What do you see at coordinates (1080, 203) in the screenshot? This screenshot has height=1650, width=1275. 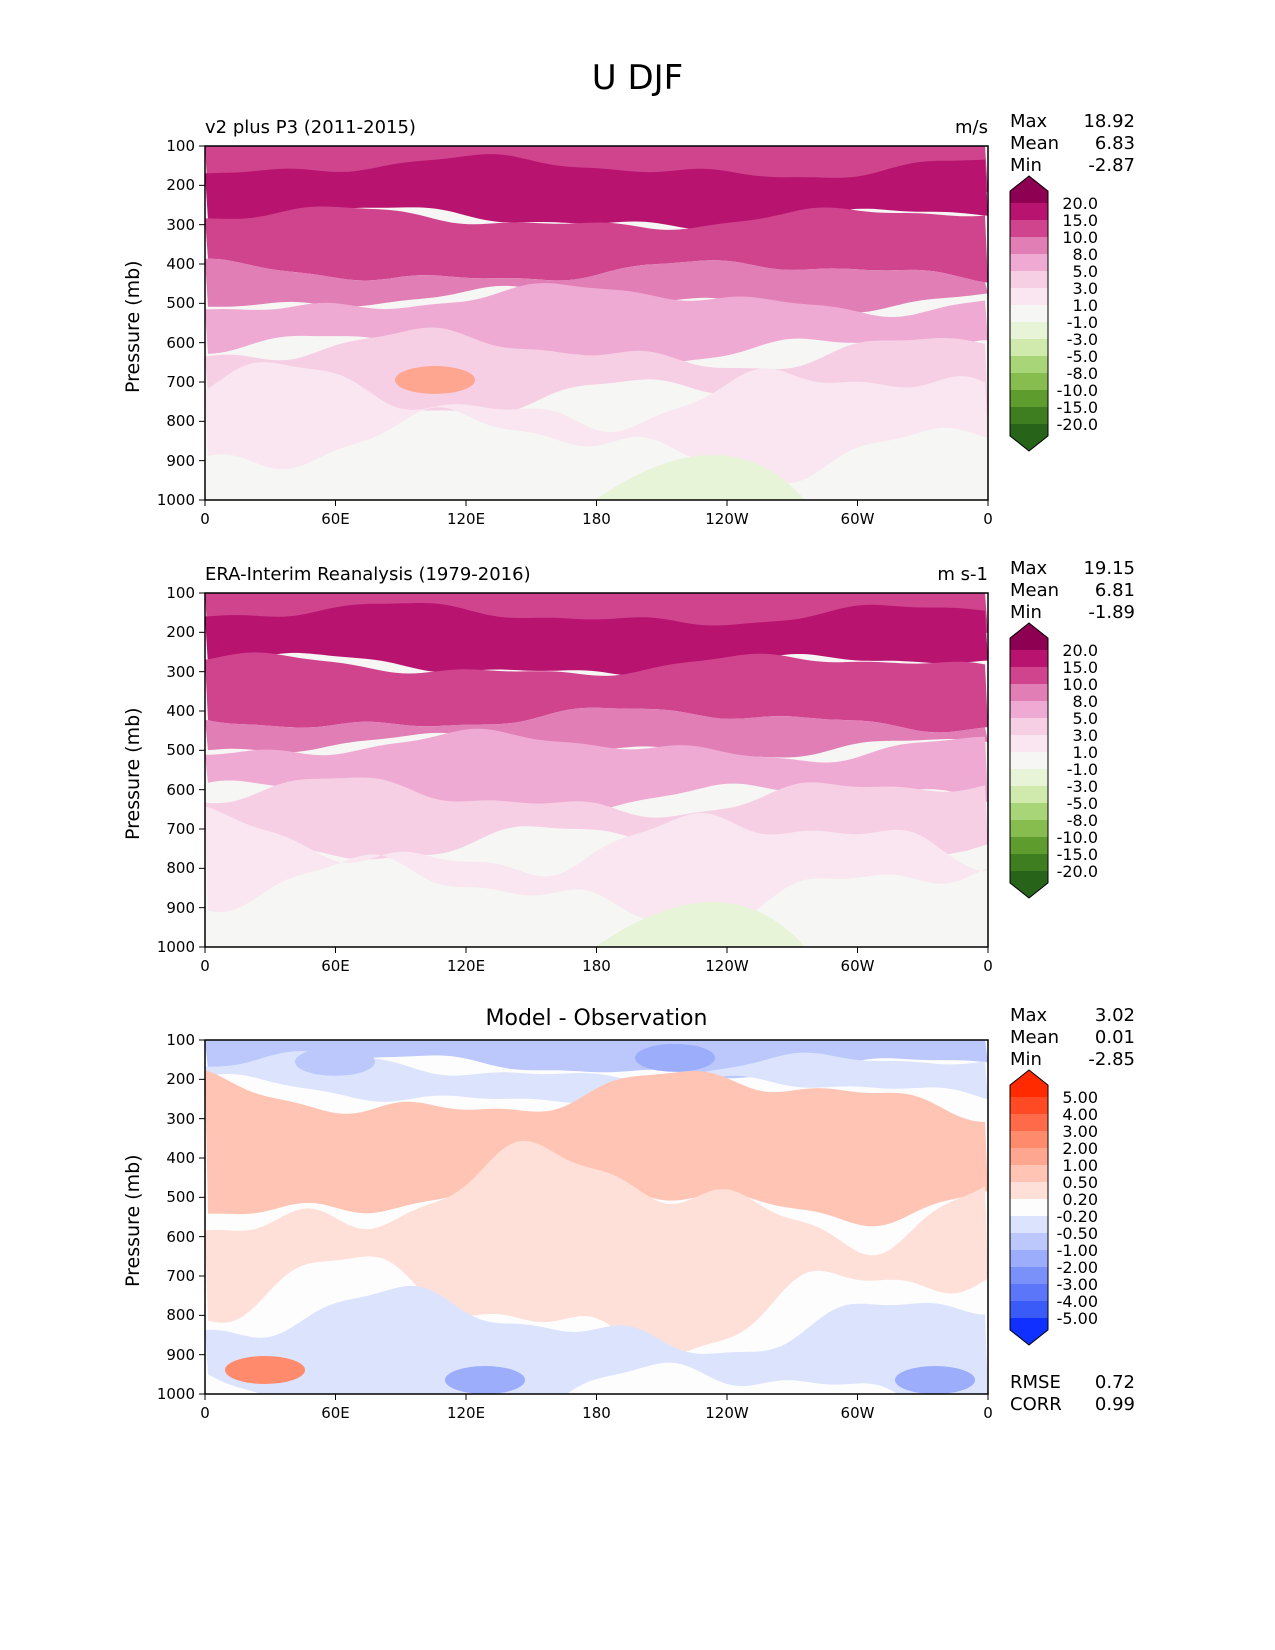 I see `colorbar-tick-label: 20.0` at bounding box center [1080, 203].